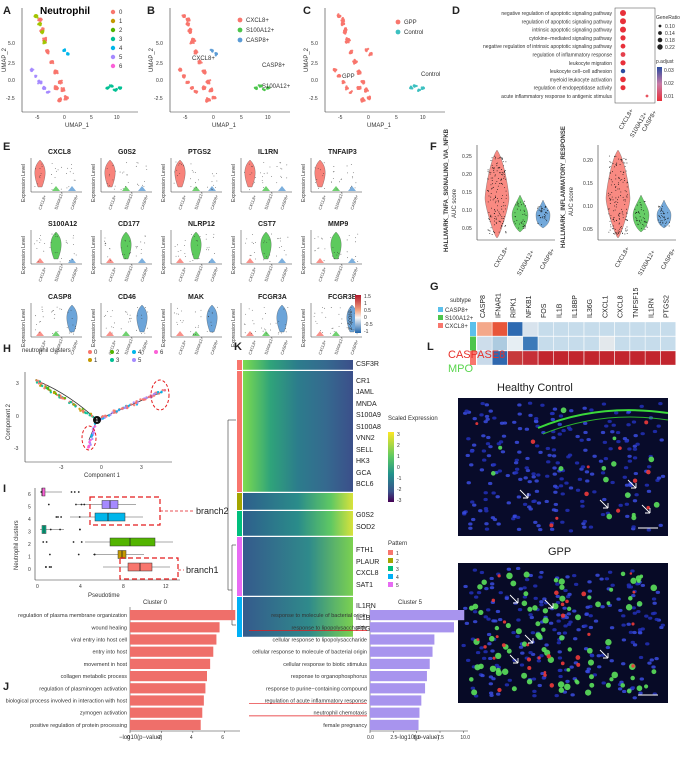 This screenshot has width=685, height=760. What do you see at coordinates (529, 306) in the screenshot?
I see `heatmap-gene-label: NFKB1` at bounding box center [529, 306].